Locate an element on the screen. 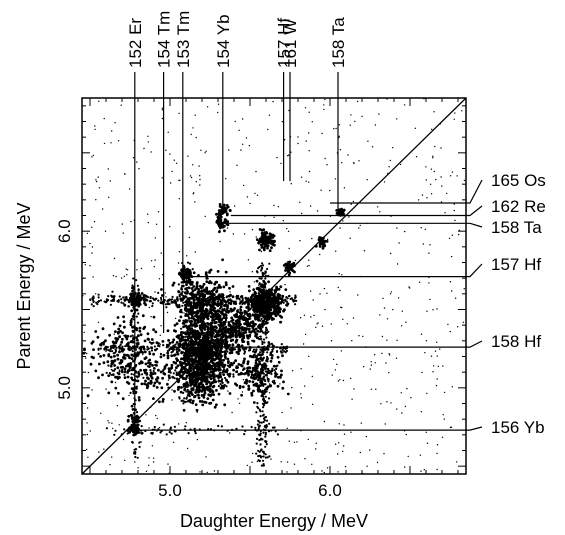  horizontal-annotation-line is located at coordinates (310, 428).